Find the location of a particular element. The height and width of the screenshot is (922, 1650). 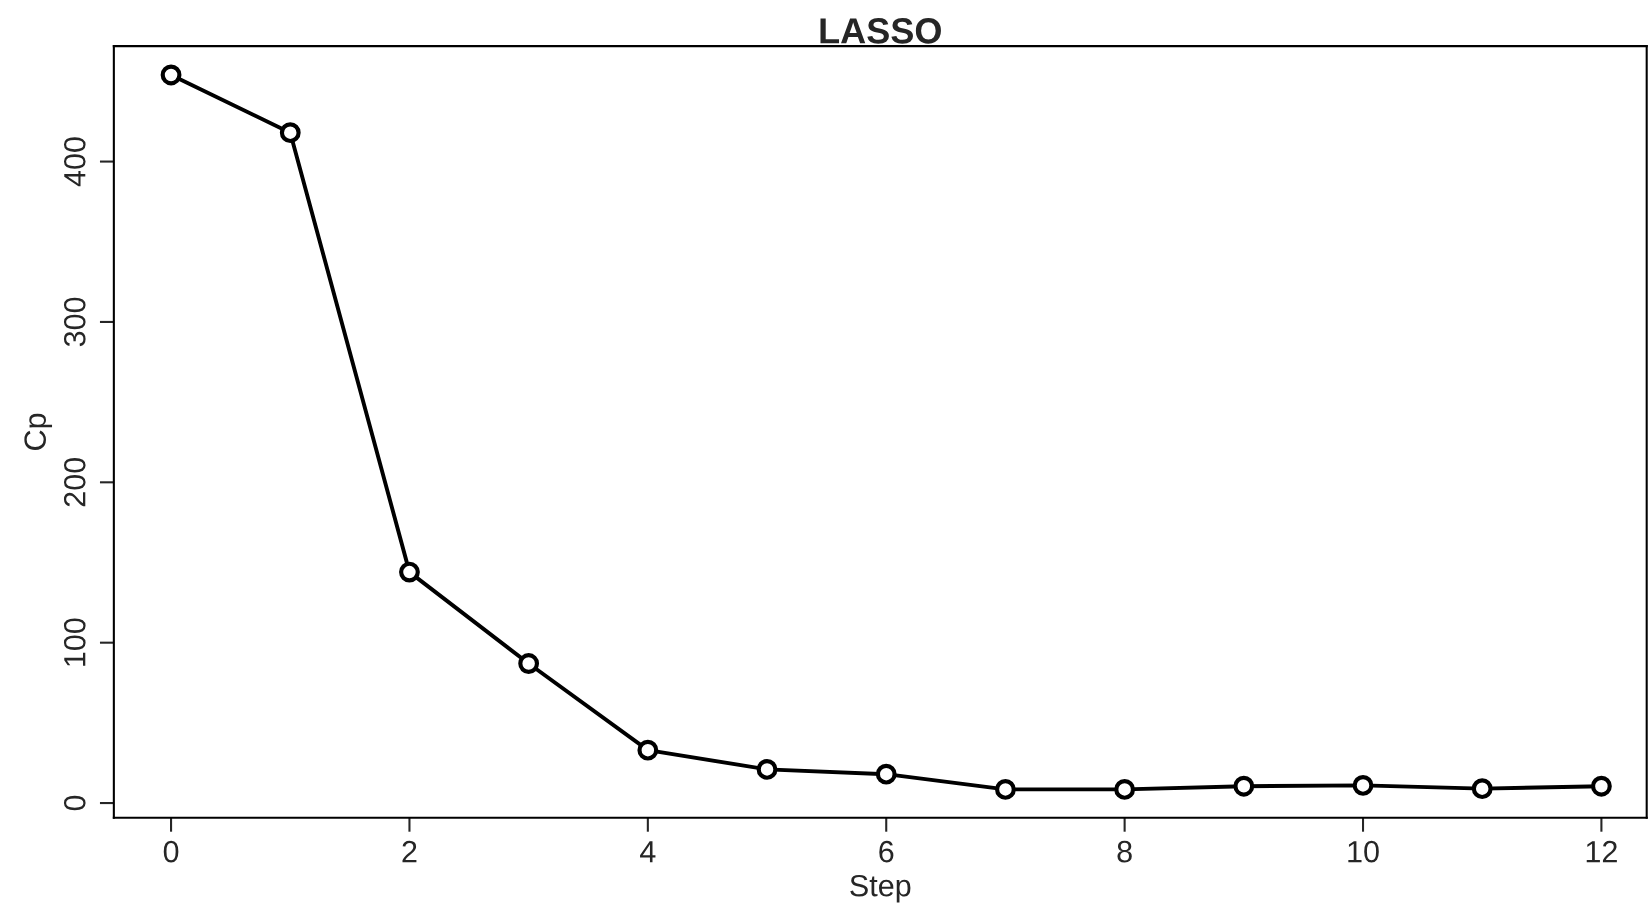

x-tick-label: 12 is located at coordinates (1601, 851).